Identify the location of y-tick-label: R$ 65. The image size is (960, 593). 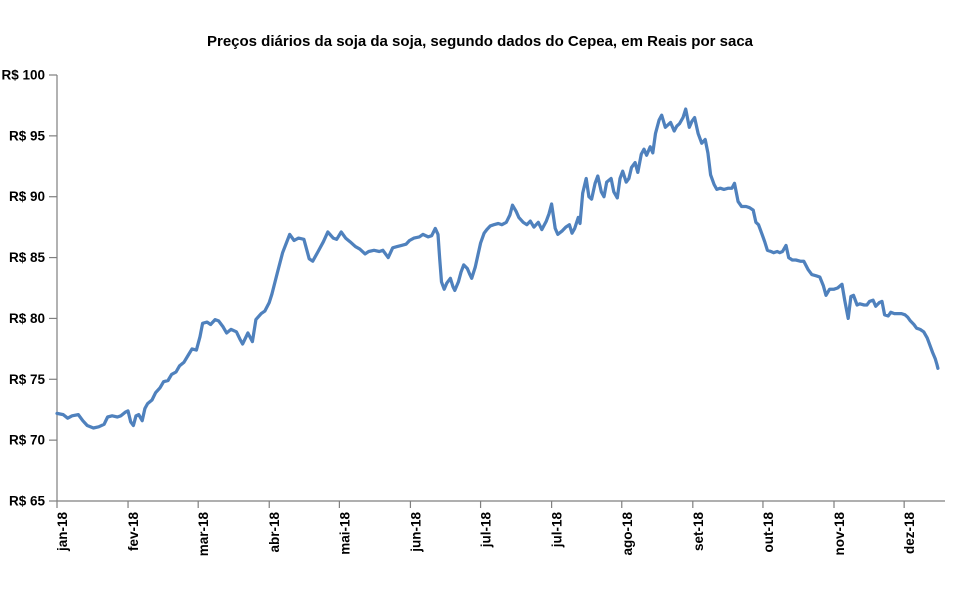
(27, 501).